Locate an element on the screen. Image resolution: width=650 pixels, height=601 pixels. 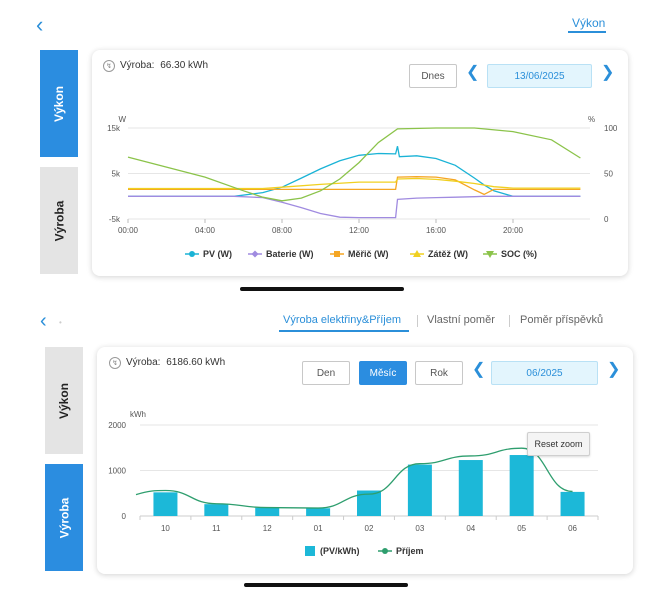
power-date-picker: 13/06/2025 is located at coordinates (539, 76).